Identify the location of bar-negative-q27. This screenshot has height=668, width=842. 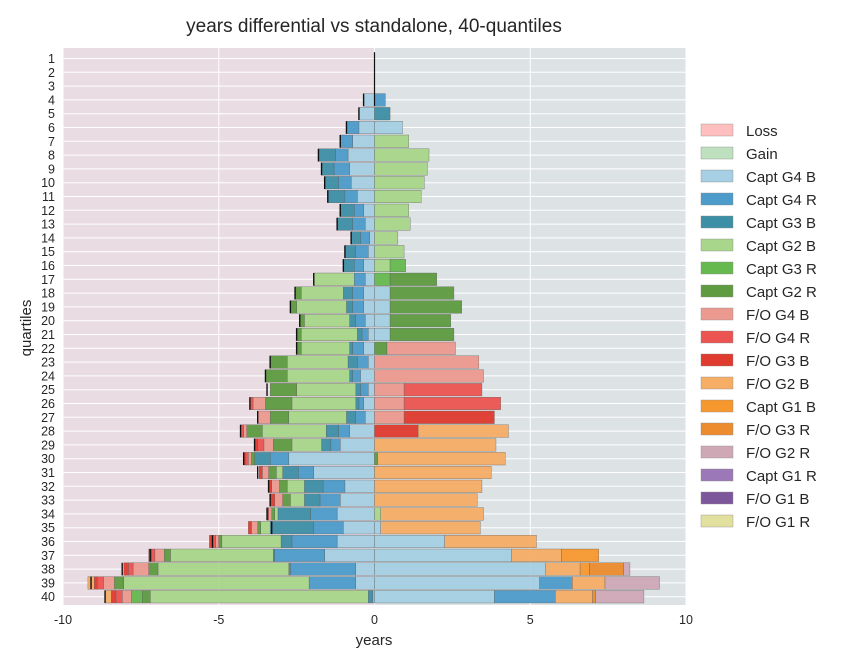
(351, 417).